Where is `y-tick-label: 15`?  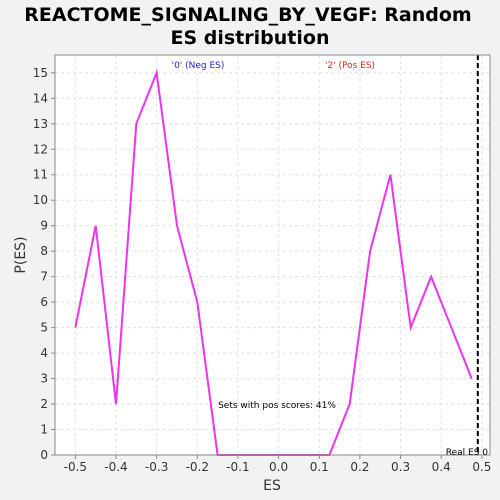 y-tick-label: 15 is located at coordinates (40, 73).